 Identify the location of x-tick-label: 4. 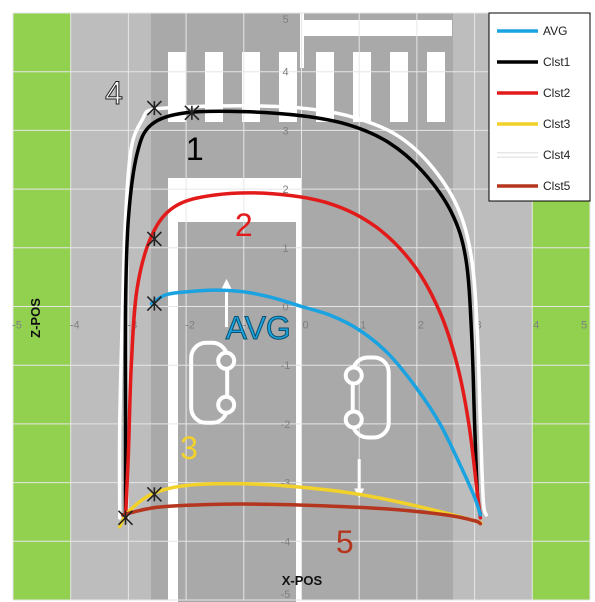
(536, 326).